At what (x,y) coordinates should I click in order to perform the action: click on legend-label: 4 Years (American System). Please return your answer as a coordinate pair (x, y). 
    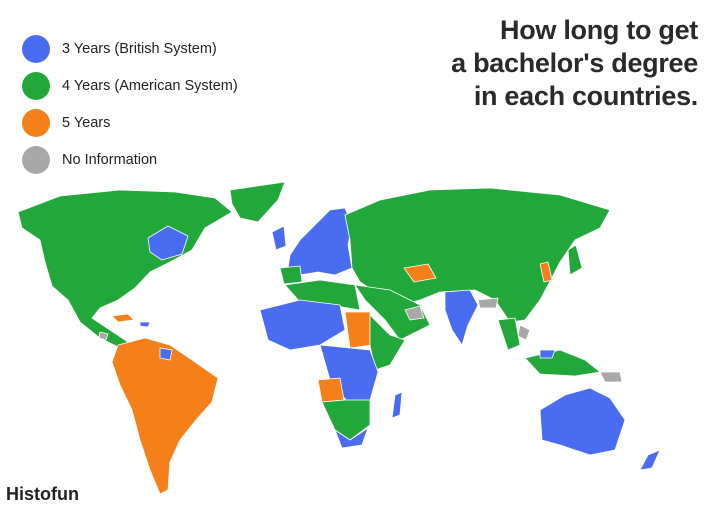
    Looking at the image, I should click on (150, 85).